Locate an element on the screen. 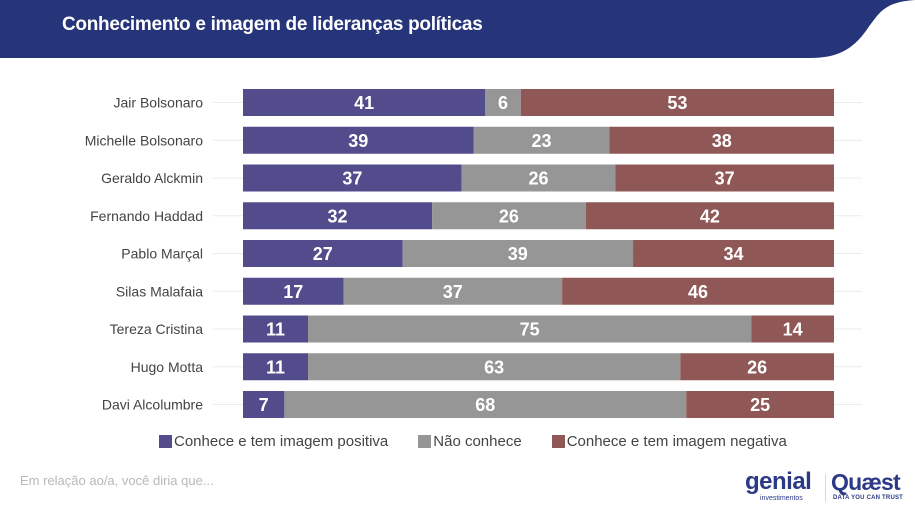 The width and height of the screenshot is (915, 513). data-label: 38 is located at coordinates (722, 141).